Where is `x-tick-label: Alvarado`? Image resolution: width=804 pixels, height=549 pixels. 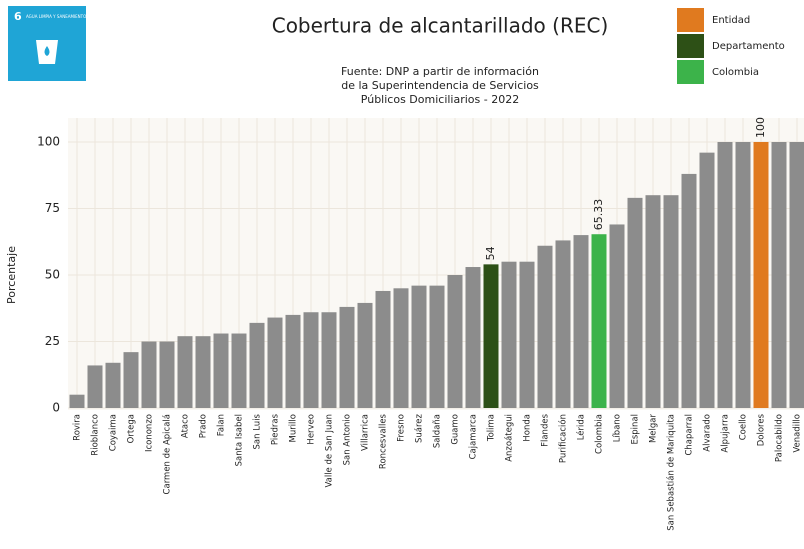
x-tick-label: Alvarado is located at coordinates (708, 433).